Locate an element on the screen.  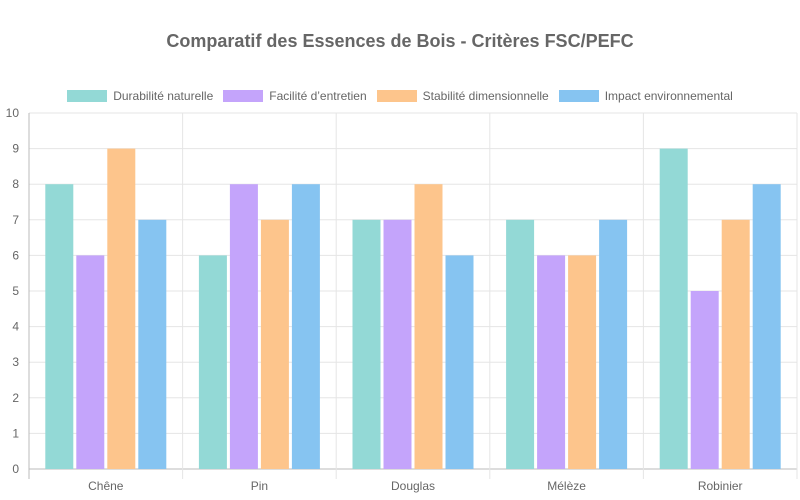
x-tick-label: Chêne is located at coordinates (106, 486).